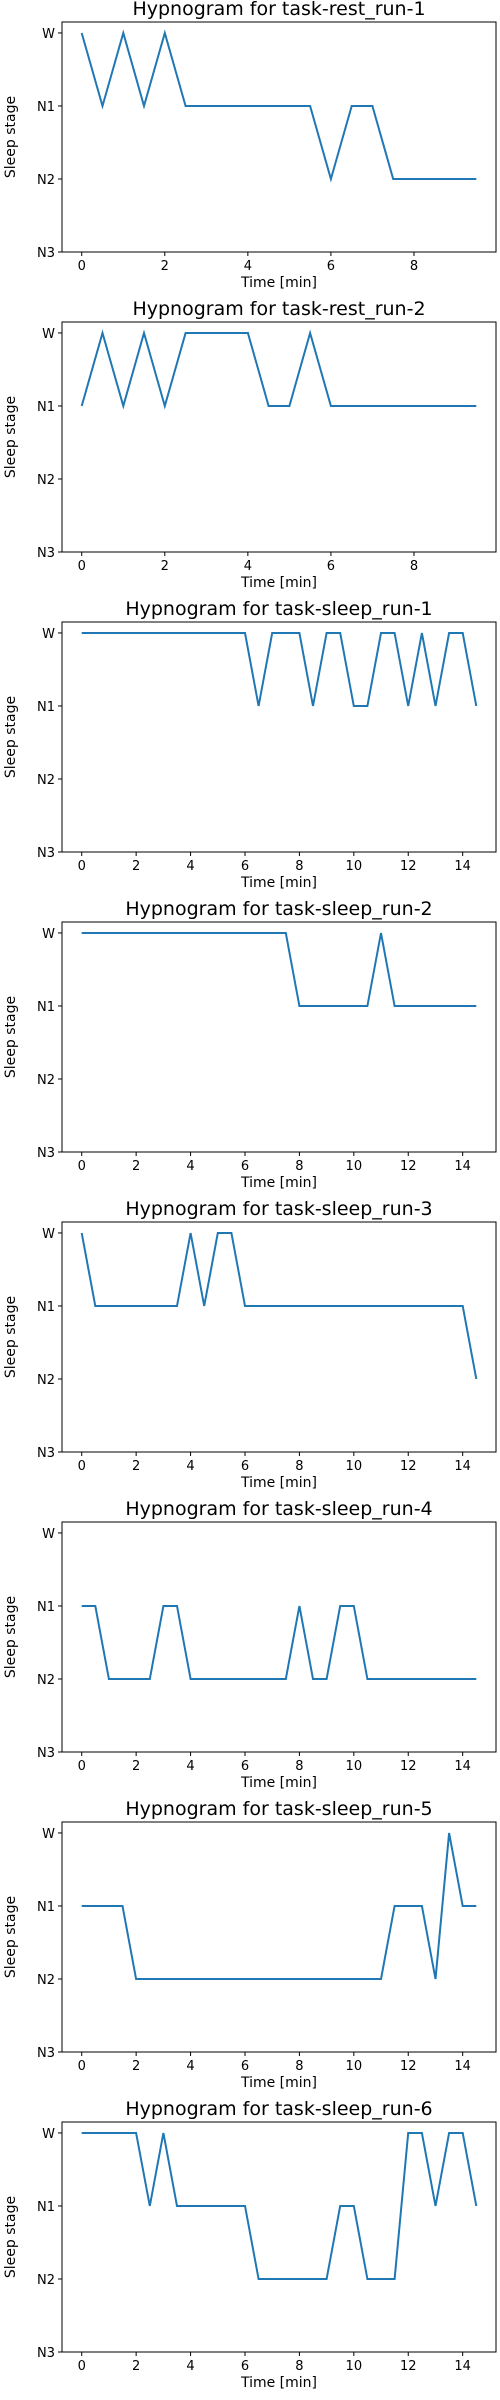  Describe the element at coordinates (278, 309) in the screenshot. I see `chart-title: Hypnogram for task-rest_run-2` at that location.